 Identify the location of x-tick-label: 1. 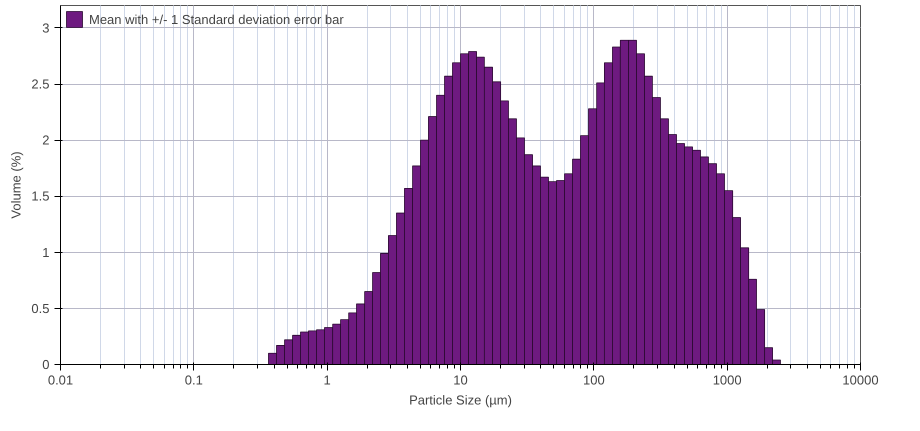
(327, 380).